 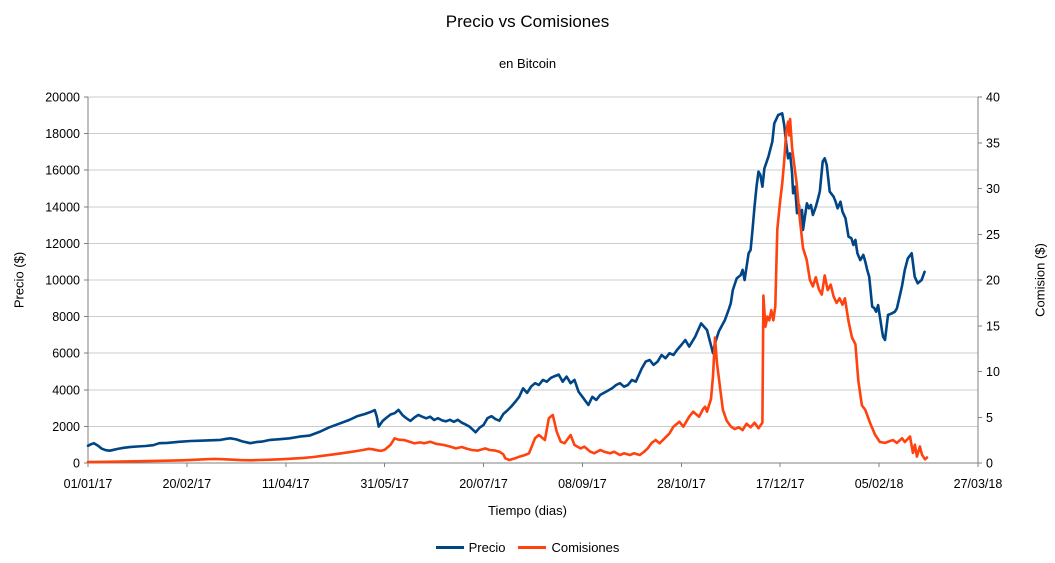 What do you see at coordinates (527, 21) in the screenshot?
I see `chart-title: Precio vs Comisiones` at bounding box center [527, 21].